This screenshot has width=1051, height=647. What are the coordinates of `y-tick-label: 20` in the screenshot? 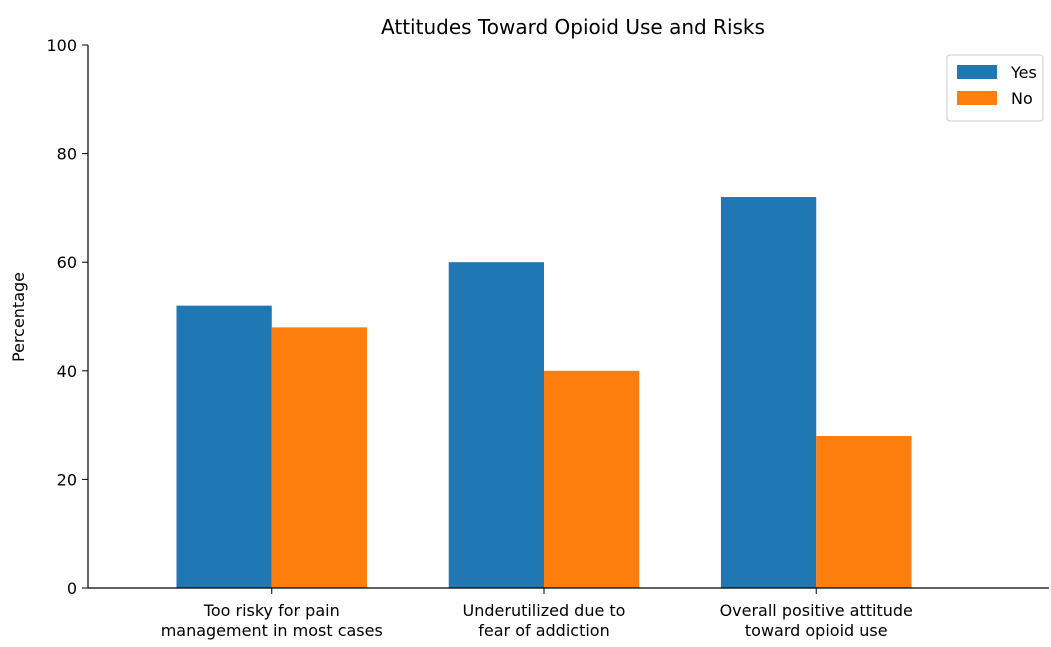 It's located at (67, 479).